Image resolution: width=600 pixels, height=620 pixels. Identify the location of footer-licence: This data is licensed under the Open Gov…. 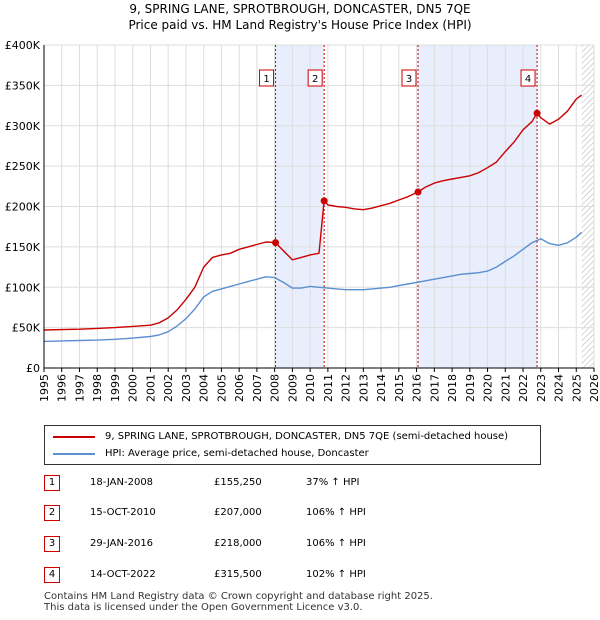
(203, 607).